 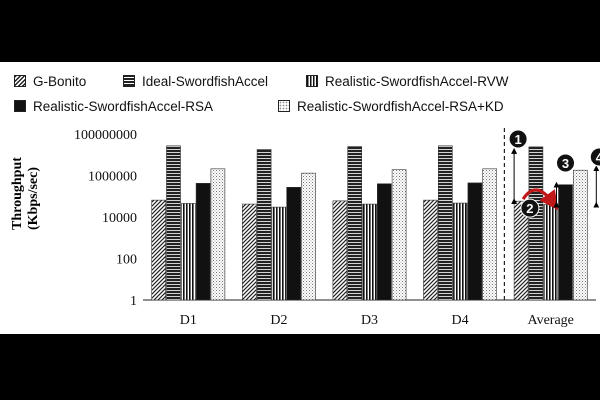 What do you see at coordinates (400, 106) in the screenshot?
I see `legend-label: Realistic-SwordfishAccel-RSA+KD` at bounding box center [400, 106].